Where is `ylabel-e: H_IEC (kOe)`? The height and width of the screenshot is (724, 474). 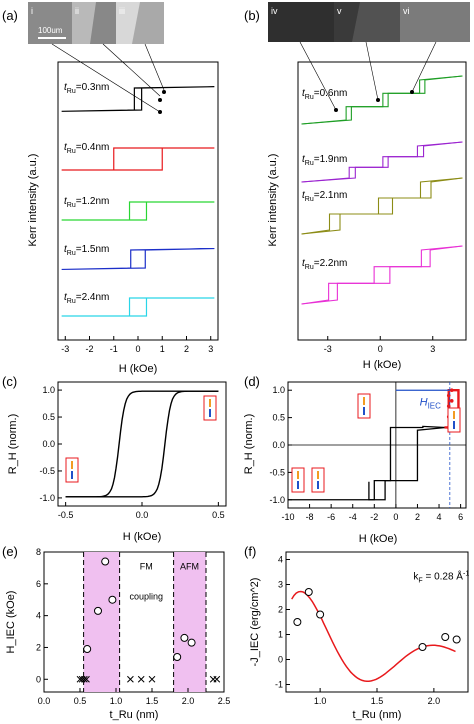 ylabel-e: H_IEC (kOe) is located at coordinates (11, 622).